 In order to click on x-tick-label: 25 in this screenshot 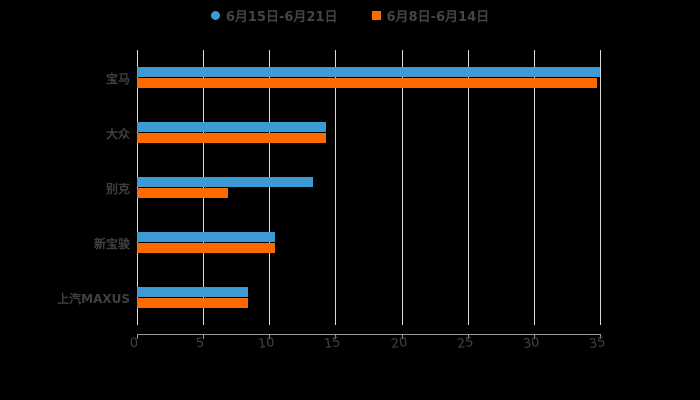, I will do `click(465, 343)`.